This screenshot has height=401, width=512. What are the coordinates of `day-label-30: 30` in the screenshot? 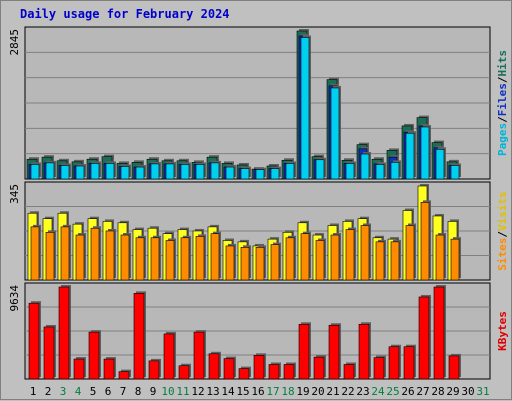 It's located at (467, 391).